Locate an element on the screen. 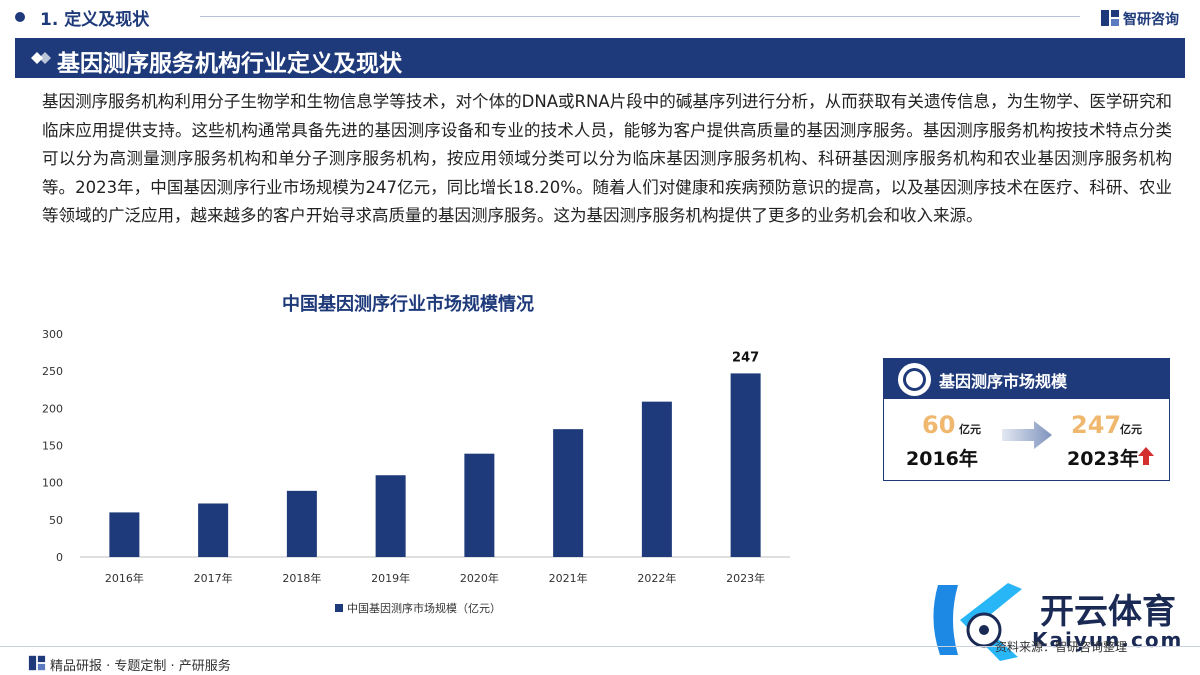  y-tick-label: 0 is located at coordinates (59, 557).